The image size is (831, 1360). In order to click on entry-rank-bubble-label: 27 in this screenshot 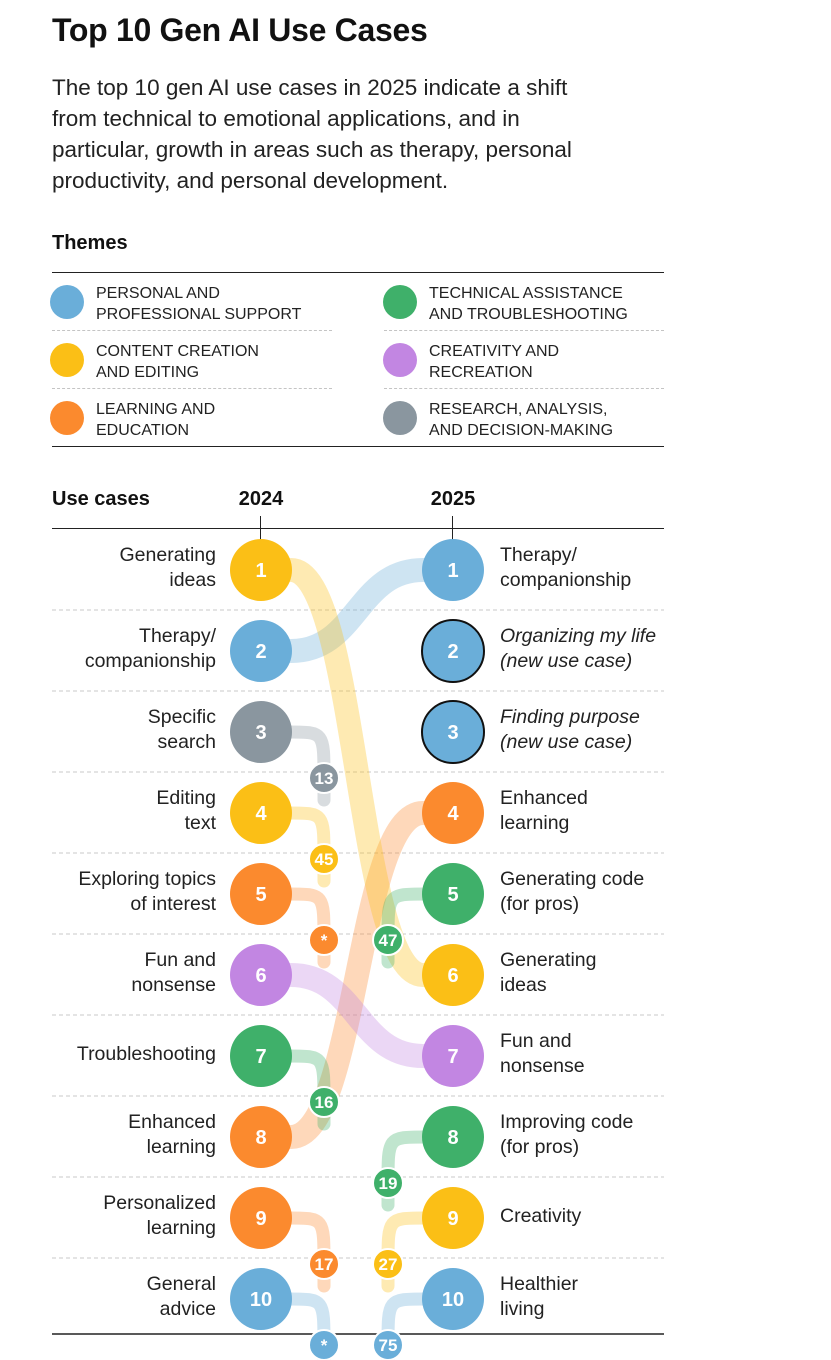, I will do `click(388, 1264)`.